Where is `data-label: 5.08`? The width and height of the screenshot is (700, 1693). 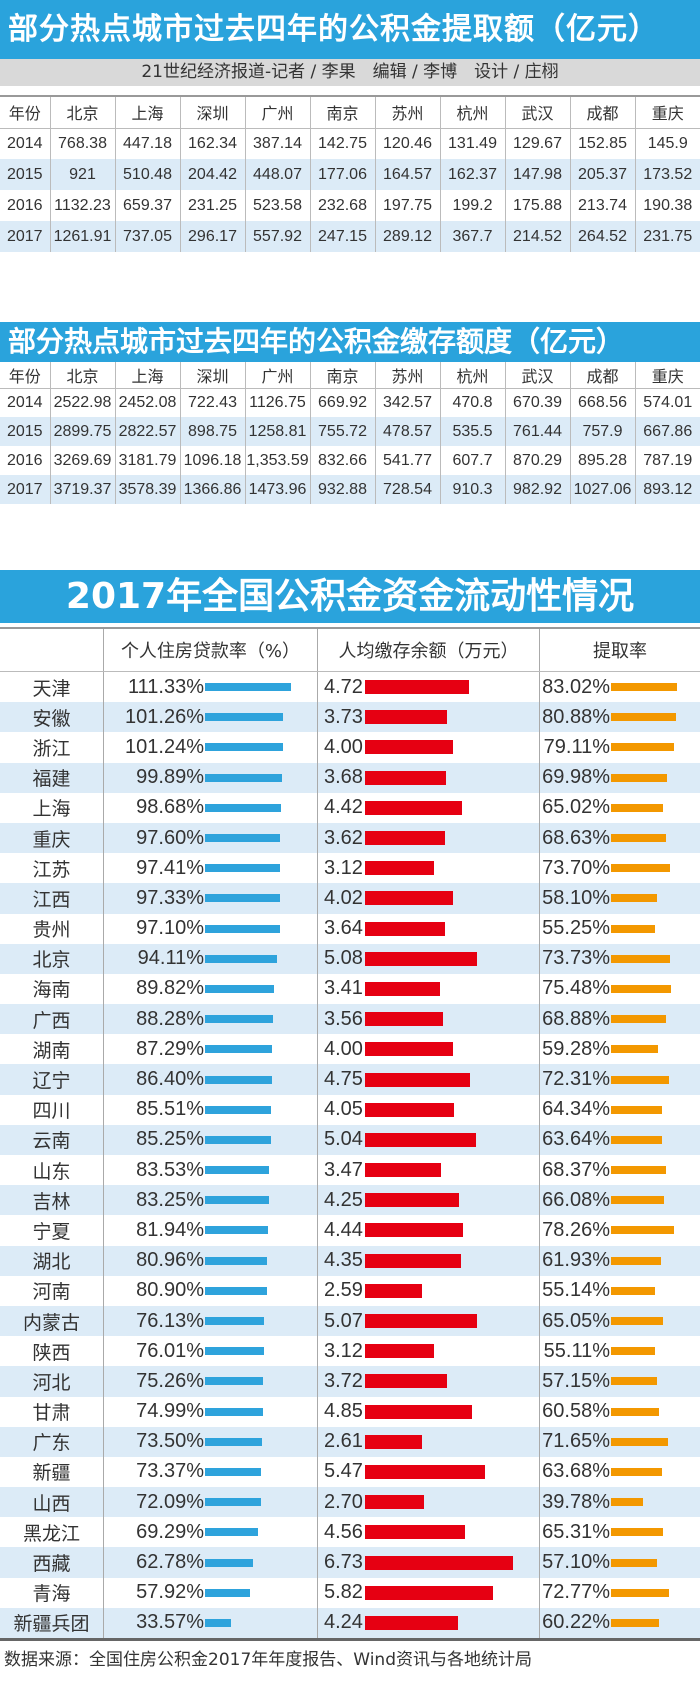 data-label: 5.08 is located at coordinates (343, 958).